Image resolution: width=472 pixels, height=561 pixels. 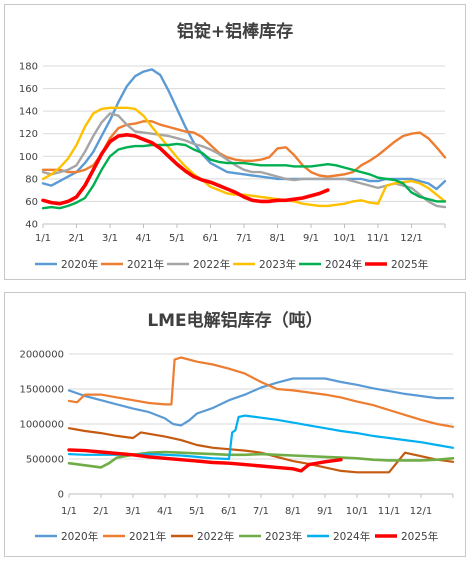 I want to click on chart1-x-tick-label-7: 8/1, so click(x=277, y=238).